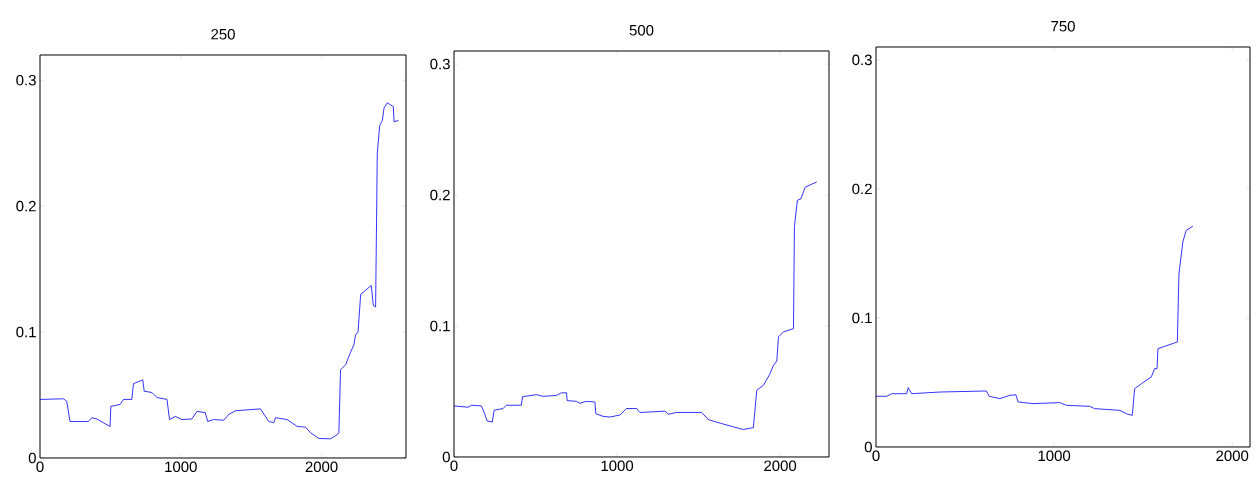 The height and width of the screenshot is (496, 1257). Describe the element at coordinates (868, 447) in the screenshot. I see `y-tick-label: 0` at that location.